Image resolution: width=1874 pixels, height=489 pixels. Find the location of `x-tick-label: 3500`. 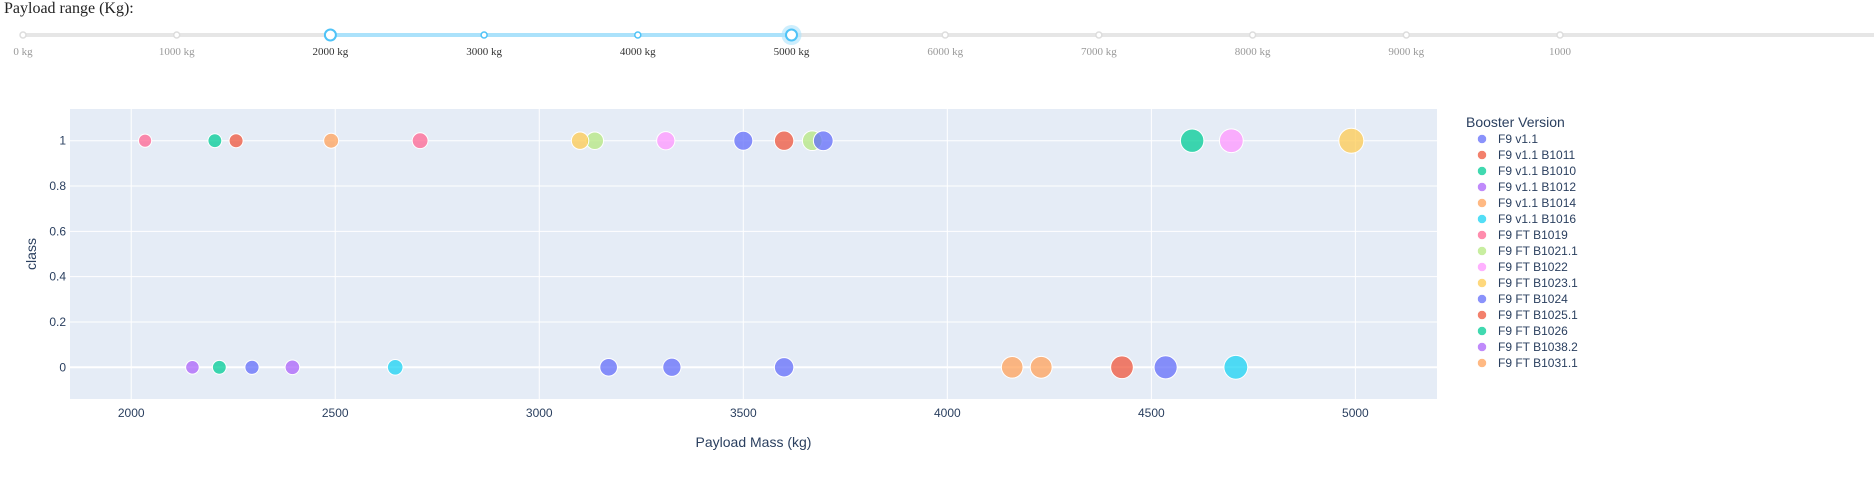

x-tick-label: 3500 is located at coordinates (743, 413).